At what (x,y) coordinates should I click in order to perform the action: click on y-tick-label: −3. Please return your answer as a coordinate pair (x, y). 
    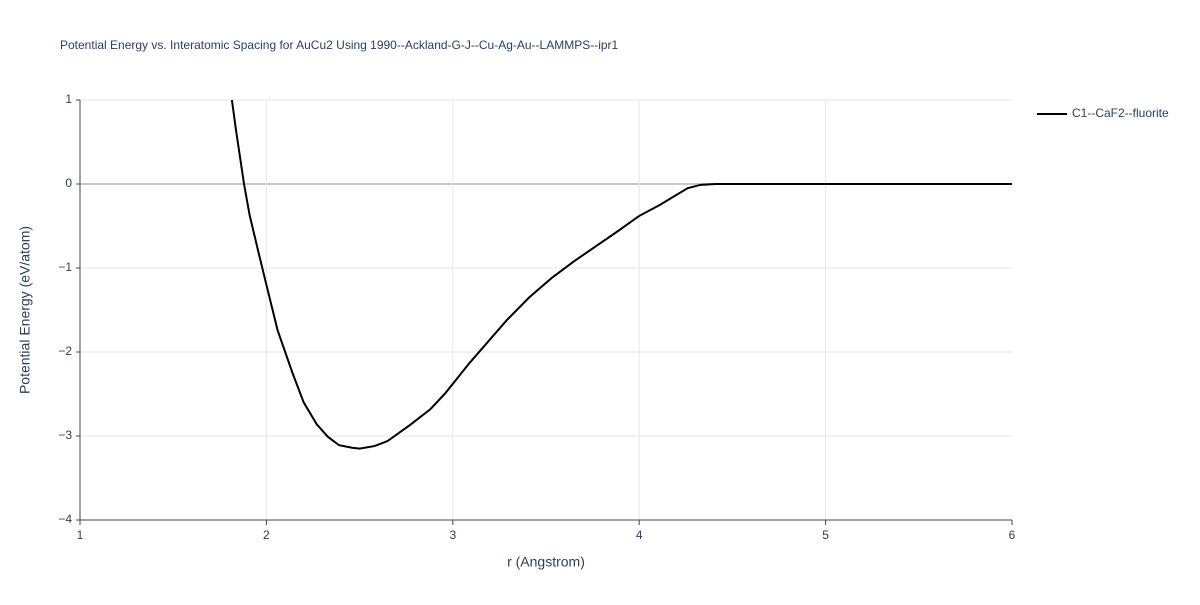
    Looking at the image, I should click on (65, 435).